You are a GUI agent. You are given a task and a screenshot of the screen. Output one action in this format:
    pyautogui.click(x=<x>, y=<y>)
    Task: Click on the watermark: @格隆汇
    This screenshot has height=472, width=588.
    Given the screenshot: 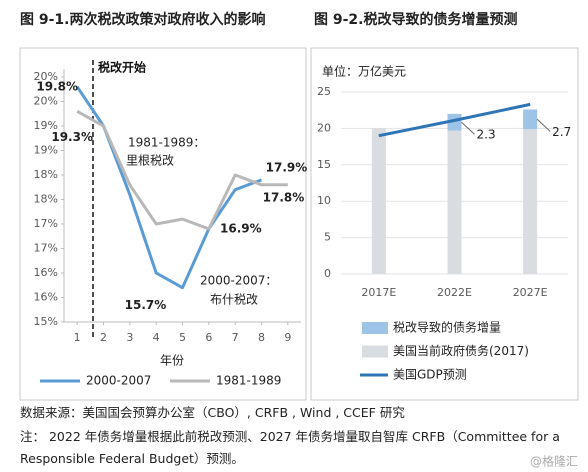 What is the action you would take?
    pyautogui.click(x=554, y=461)
    